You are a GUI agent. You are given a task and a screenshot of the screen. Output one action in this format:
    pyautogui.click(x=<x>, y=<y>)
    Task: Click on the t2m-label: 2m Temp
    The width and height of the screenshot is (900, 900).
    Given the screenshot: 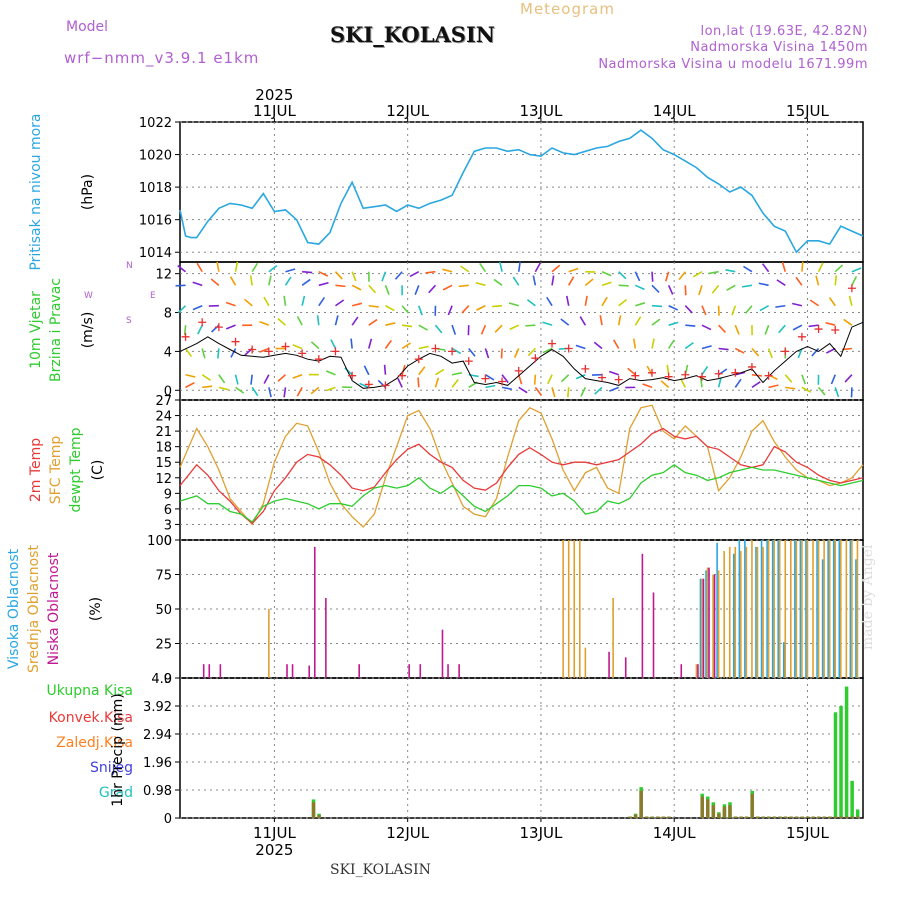 What is the action you would take?
    pyautogui.click(x=36, y=470)
    